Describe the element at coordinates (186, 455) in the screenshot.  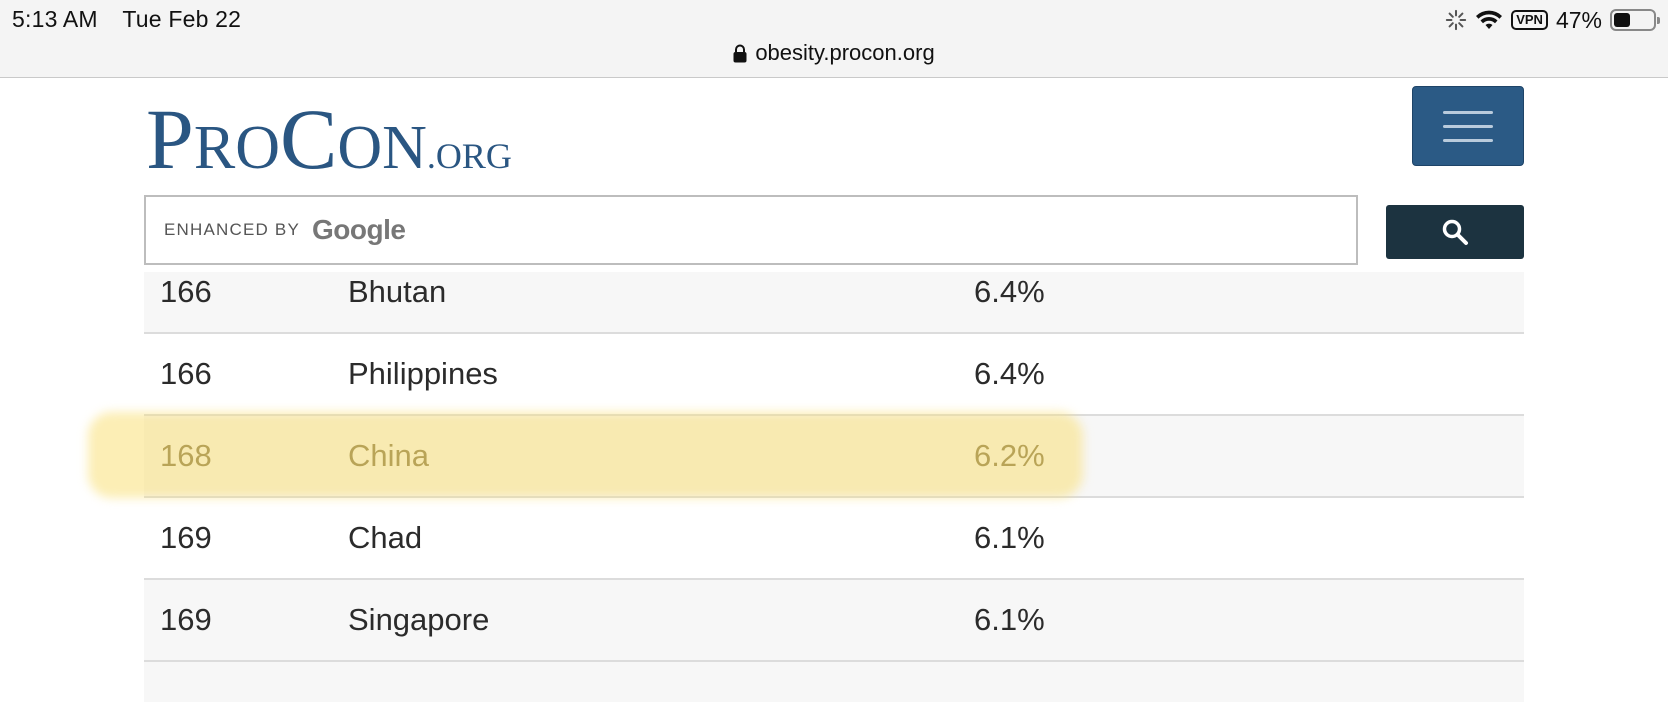
I see `rank-cell: 168` at that location.